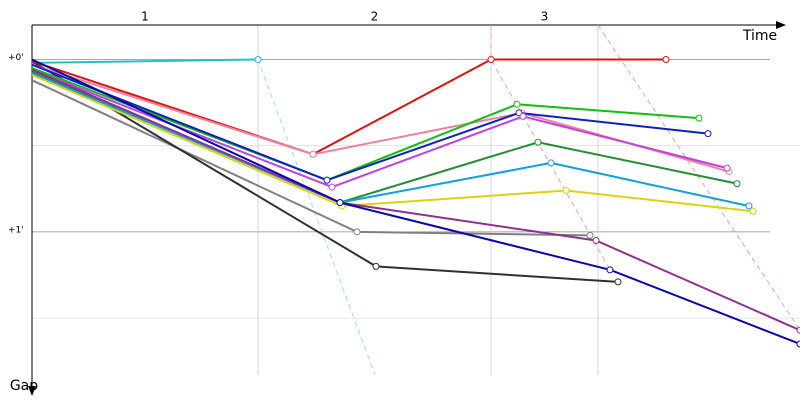 Image resolution: width=800 pixels, height=400 pixels. I want to click on y-tick-label: +0', so click(16, 58).